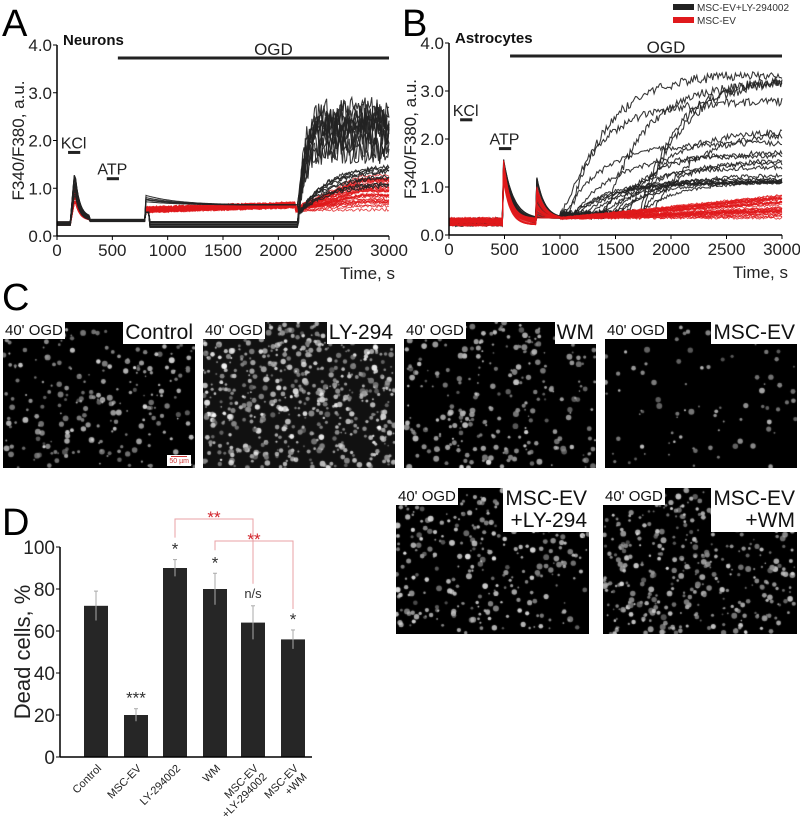 This screenshot has width=800, height=823. I want to click on panel-label-a: A, so click(15, 24).